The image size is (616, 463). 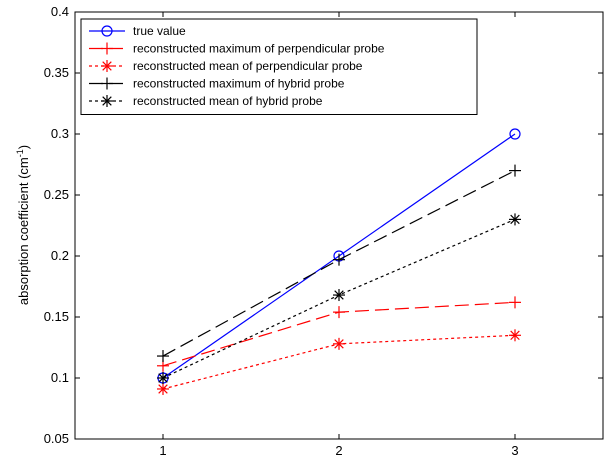 I want to click on legend-entry: reconstructed maximum of hybrid probe, so click(x=217, y=84).